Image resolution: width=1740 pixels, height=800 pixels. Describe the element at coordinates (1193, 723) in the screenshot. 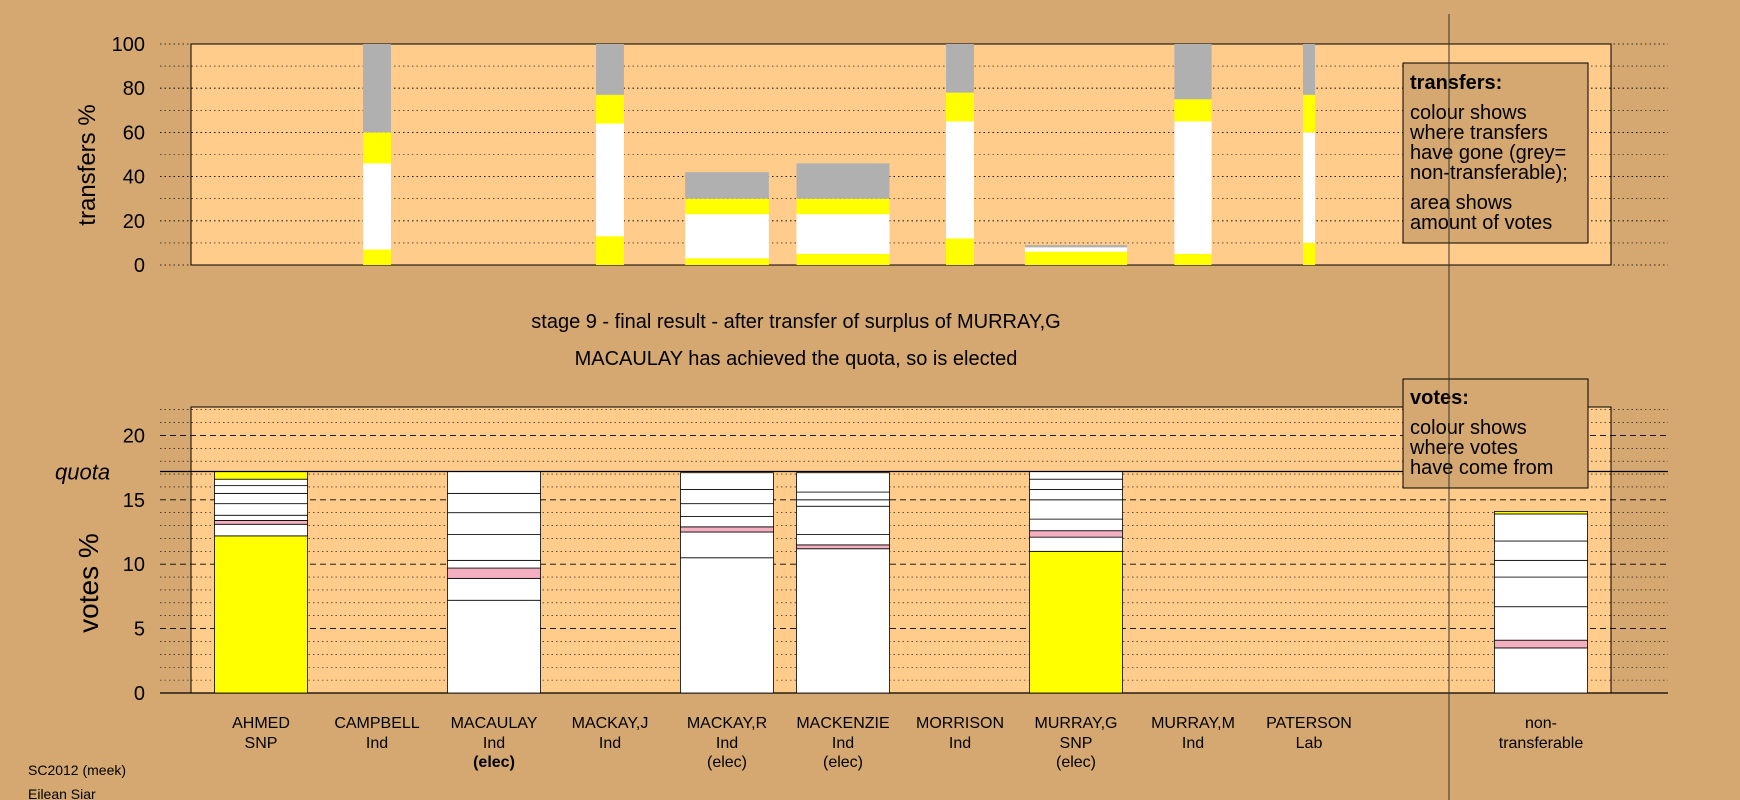

I see `votes-x-label-name: MURRAY,M` at that location.